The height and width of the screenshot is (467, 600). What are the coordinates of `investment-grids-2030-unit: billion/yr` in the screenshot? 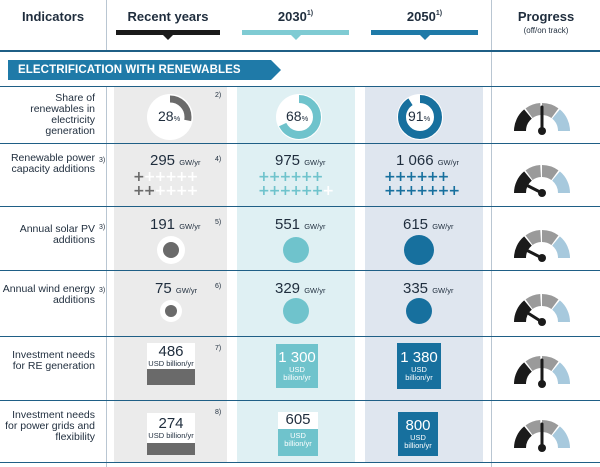 It's located at (298, 443).